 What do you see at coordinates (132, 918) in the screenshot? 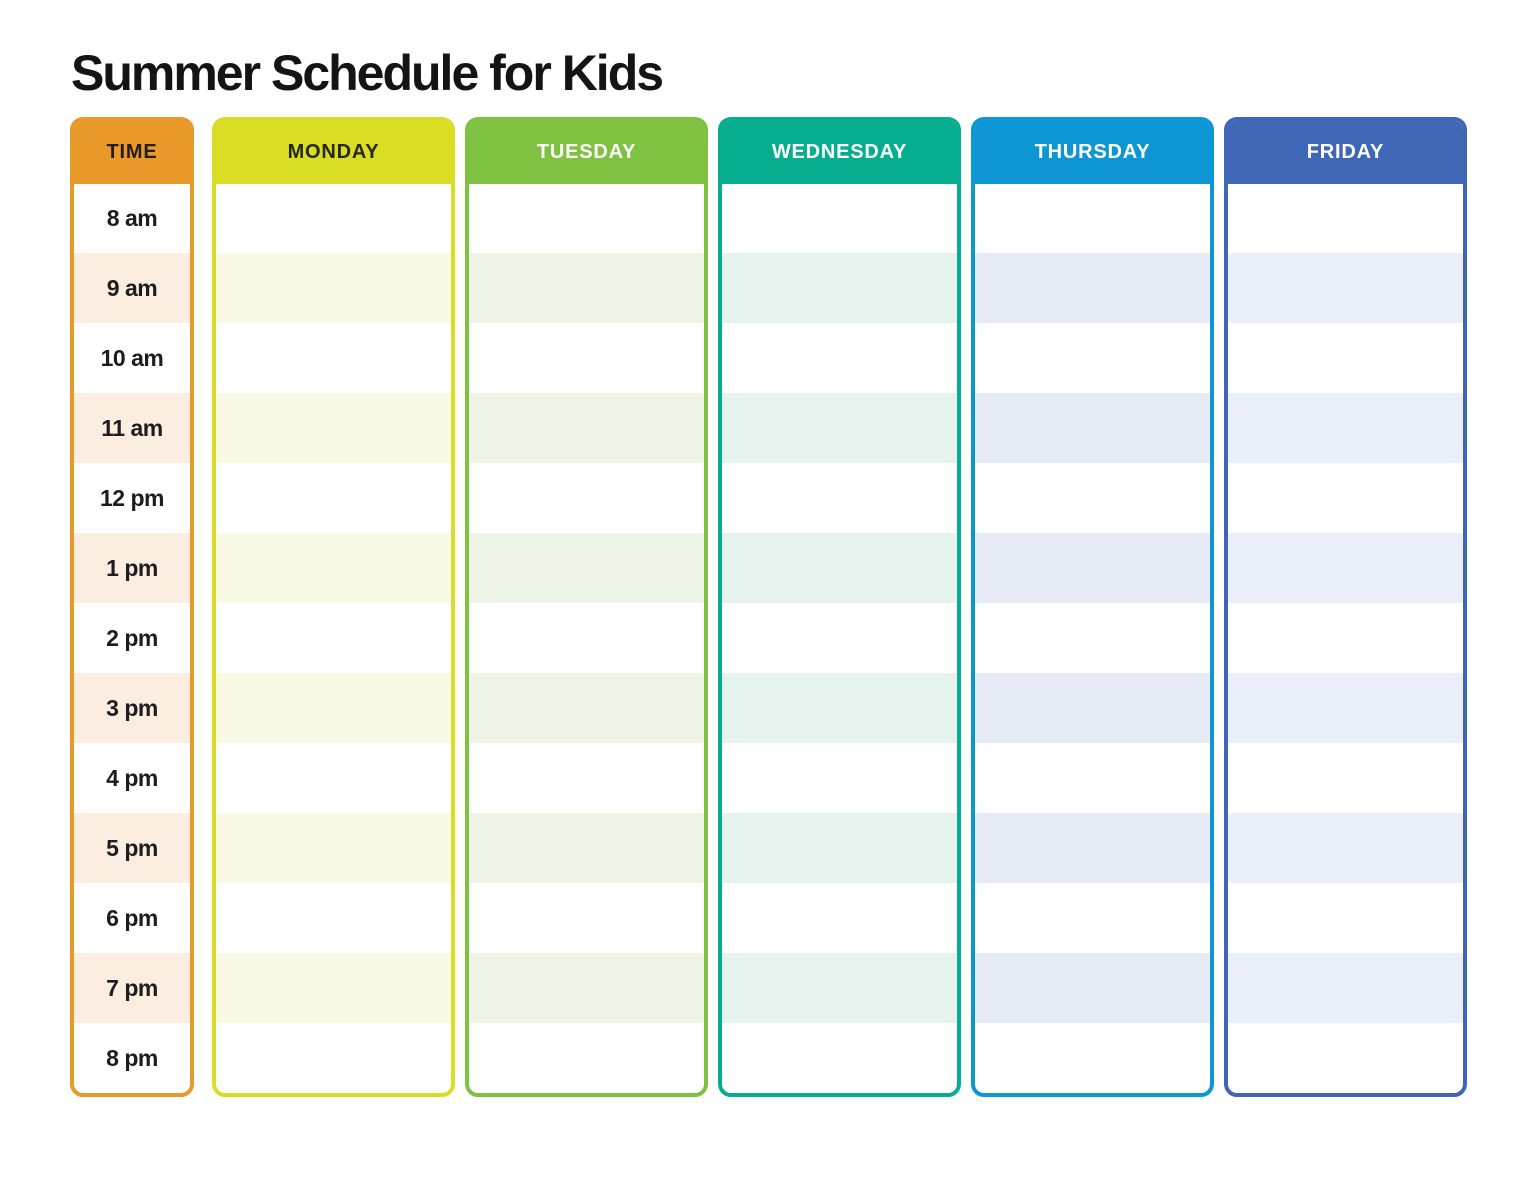
I see `time-slot-row: 6 pm` at bounding box center [132, 918].